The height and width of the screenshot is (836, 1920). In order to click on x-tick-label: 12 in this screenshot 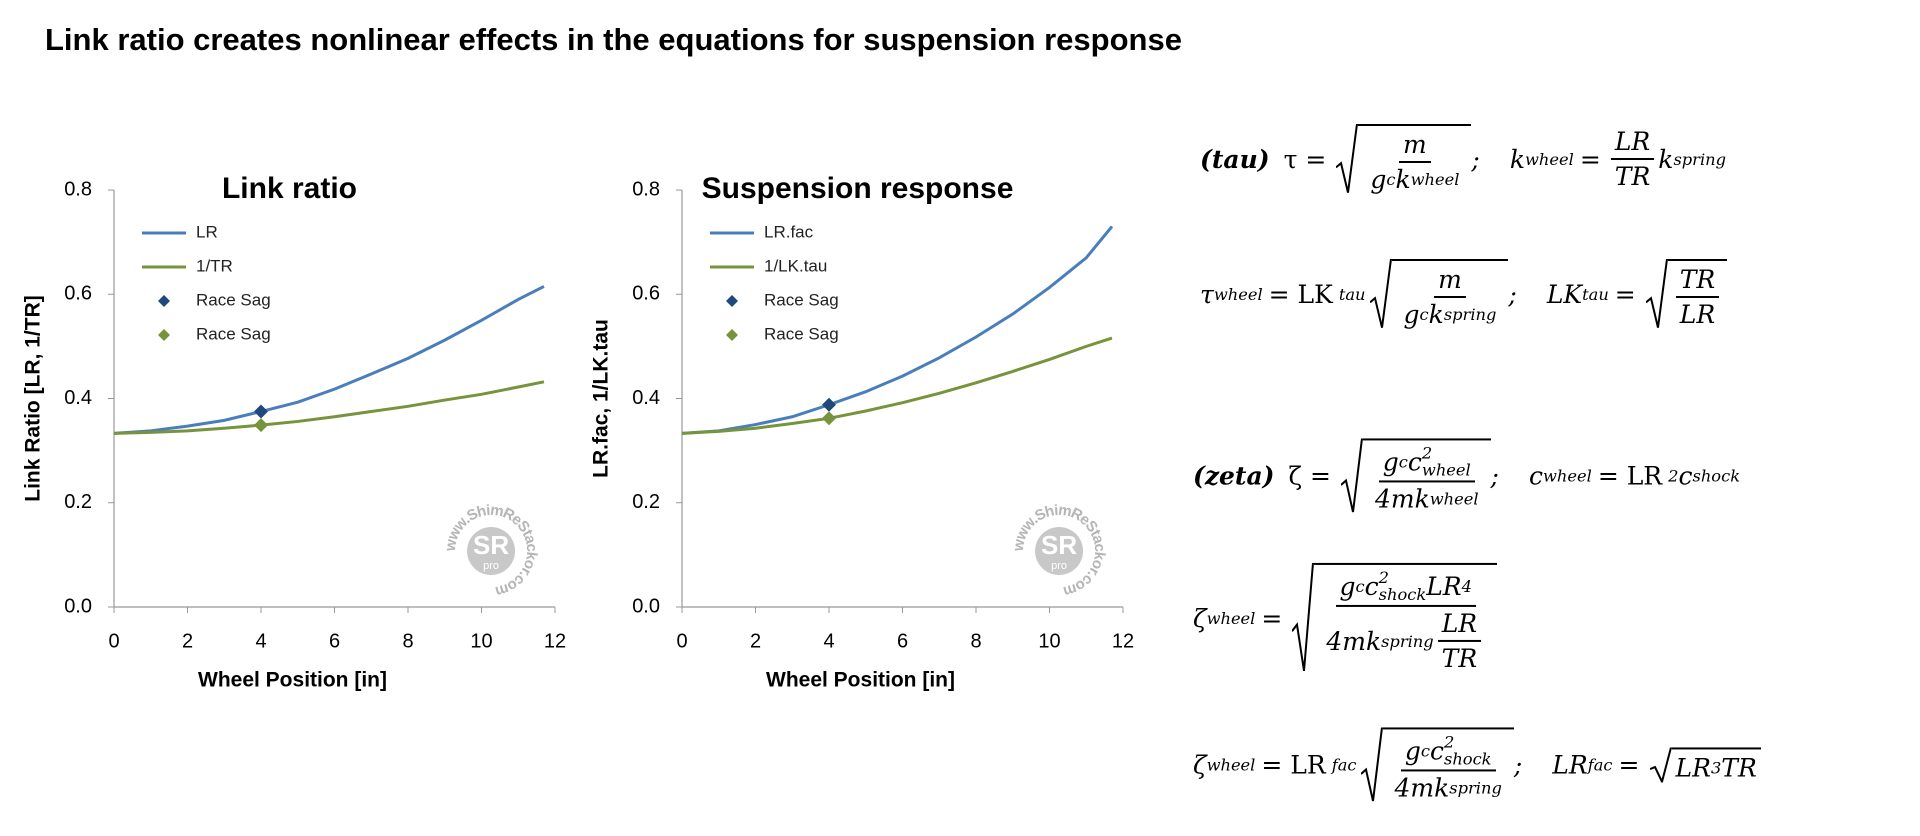, I will do `click(555, 641)`.